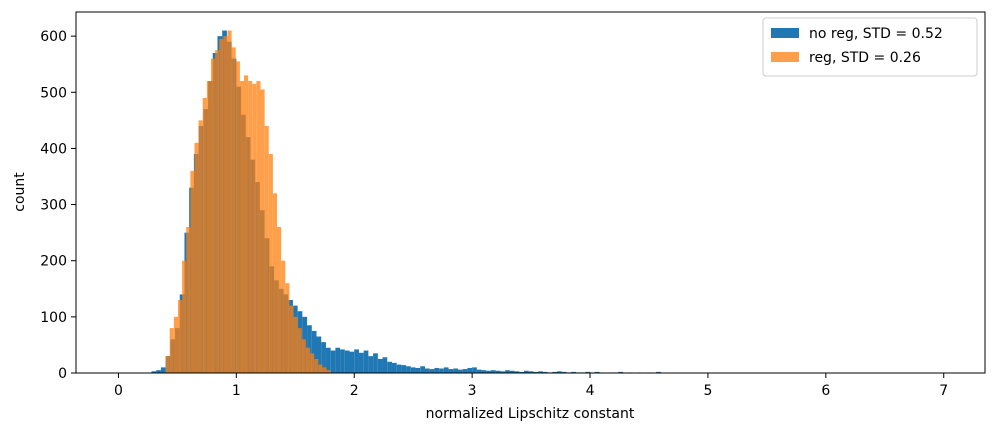 The image size is (997, 438). Describe the element at coordinates (865, 58) in the screenshot. I see `legend-label: reg, STD = 0.26` at that location.